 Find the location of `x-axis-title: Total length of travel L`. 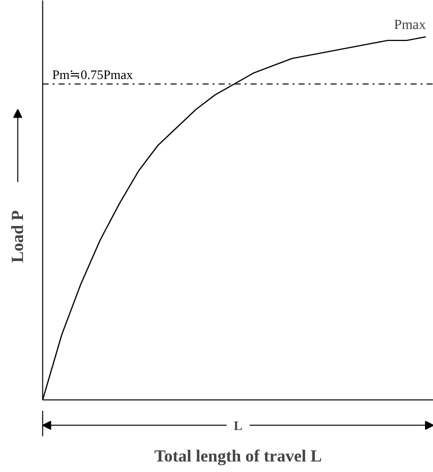

x-axis-title: Total length of travel L is located at coordinates (238, 456).